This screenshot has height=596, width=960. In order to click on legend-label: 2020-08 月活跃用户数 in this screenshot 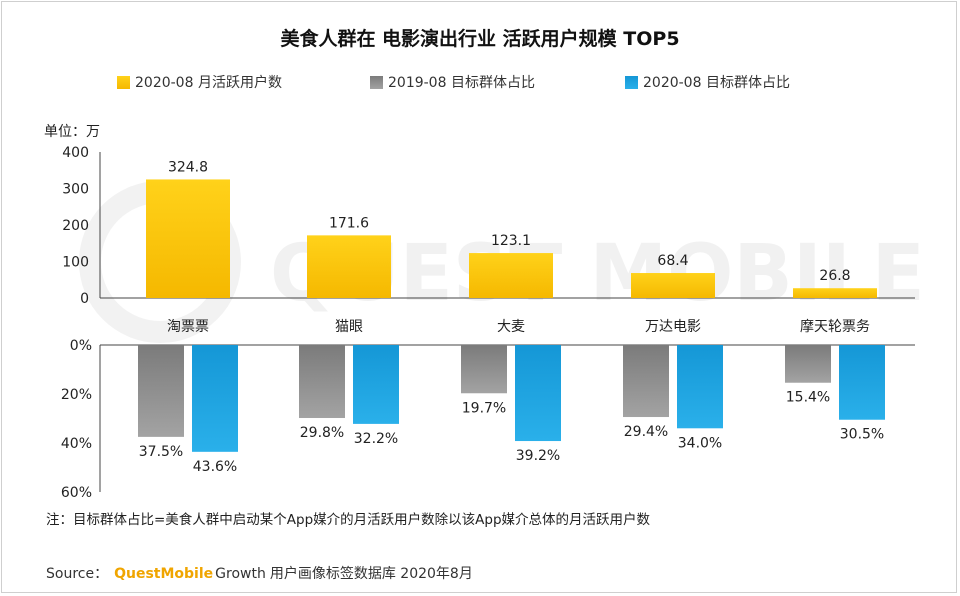, I will do `click(208, 83)`.